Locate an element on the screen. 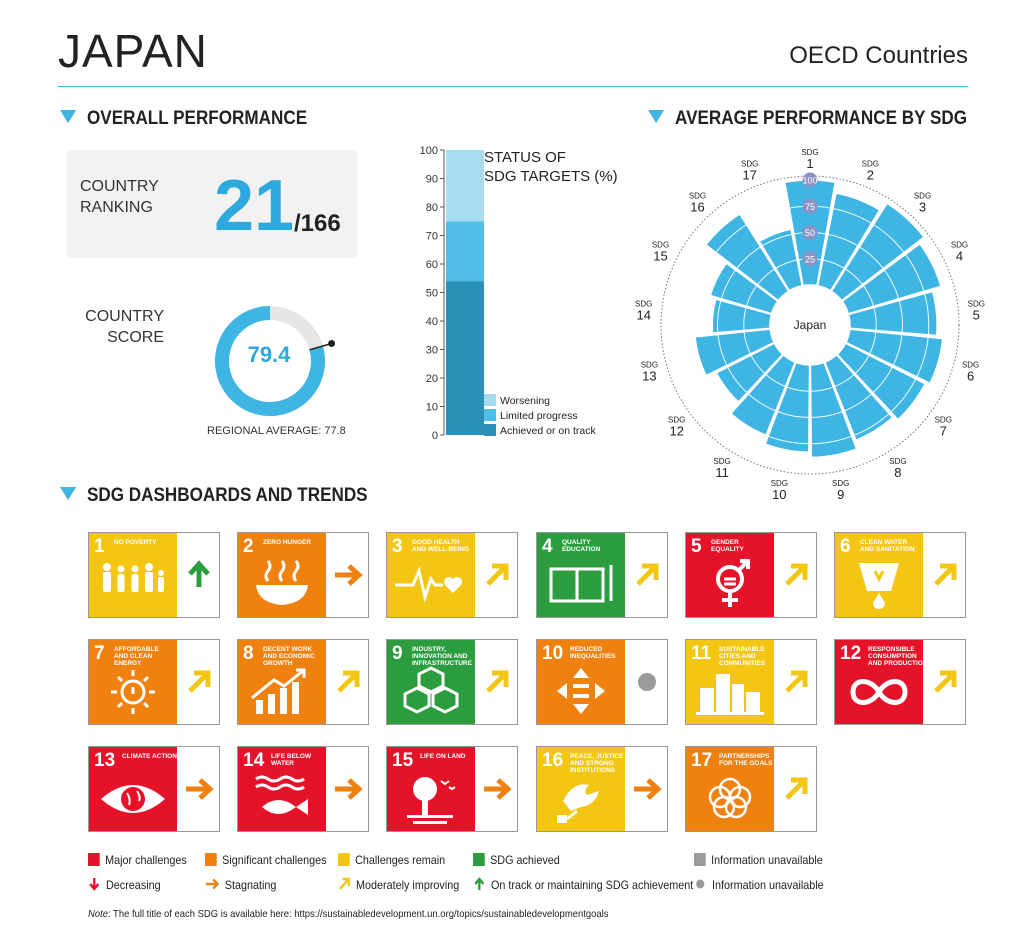  sdg-tile-rating-square: 11 SUSTAINABLE CITIES AND COMMUNITIES is located at coordinates (730, 682).